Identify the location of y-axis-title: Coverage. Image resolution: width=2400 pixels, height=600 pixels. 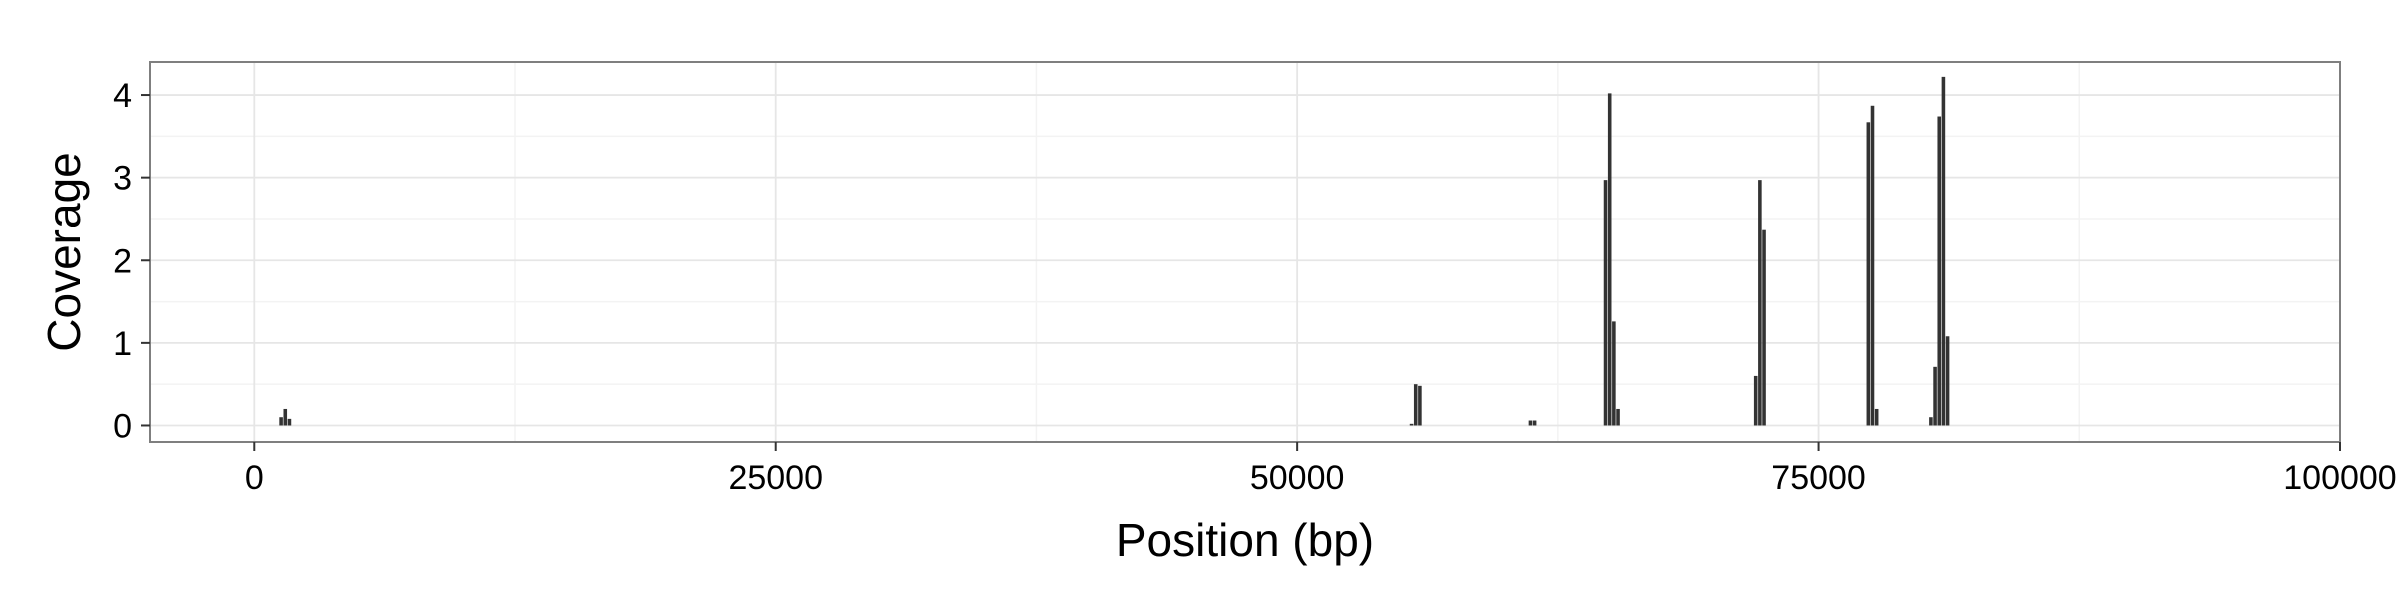
(64, 251).